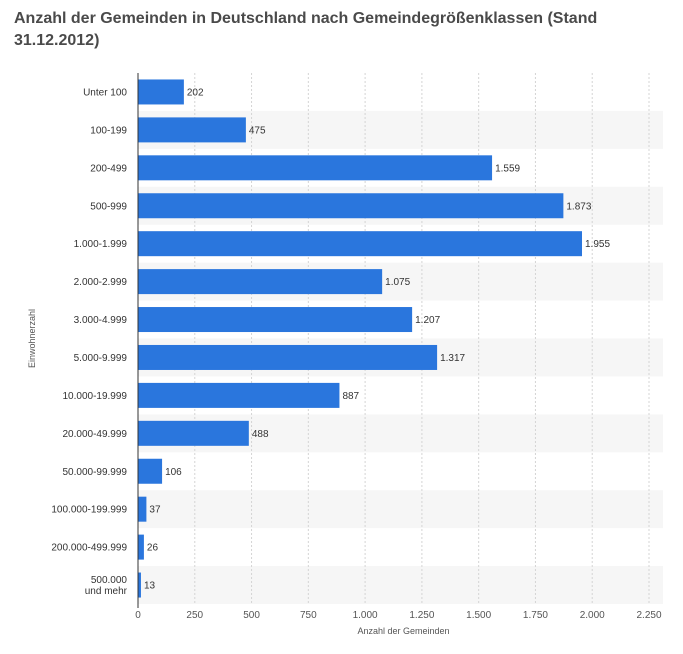  Describe the element at coordinates (478, 615) in the screenshot. I see `x-tick-label: 1.500` at that location.